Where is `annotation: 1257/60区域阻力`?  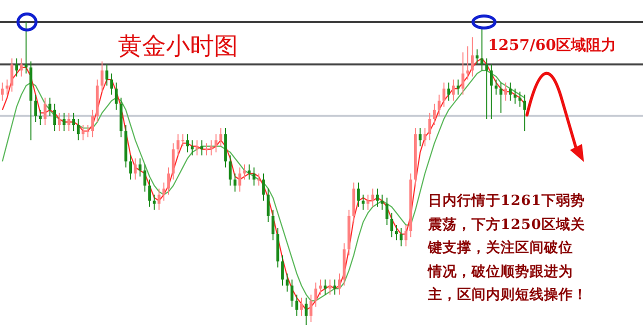 annotation: 1257/60区域阻力 is located at coordinates (552, 45).